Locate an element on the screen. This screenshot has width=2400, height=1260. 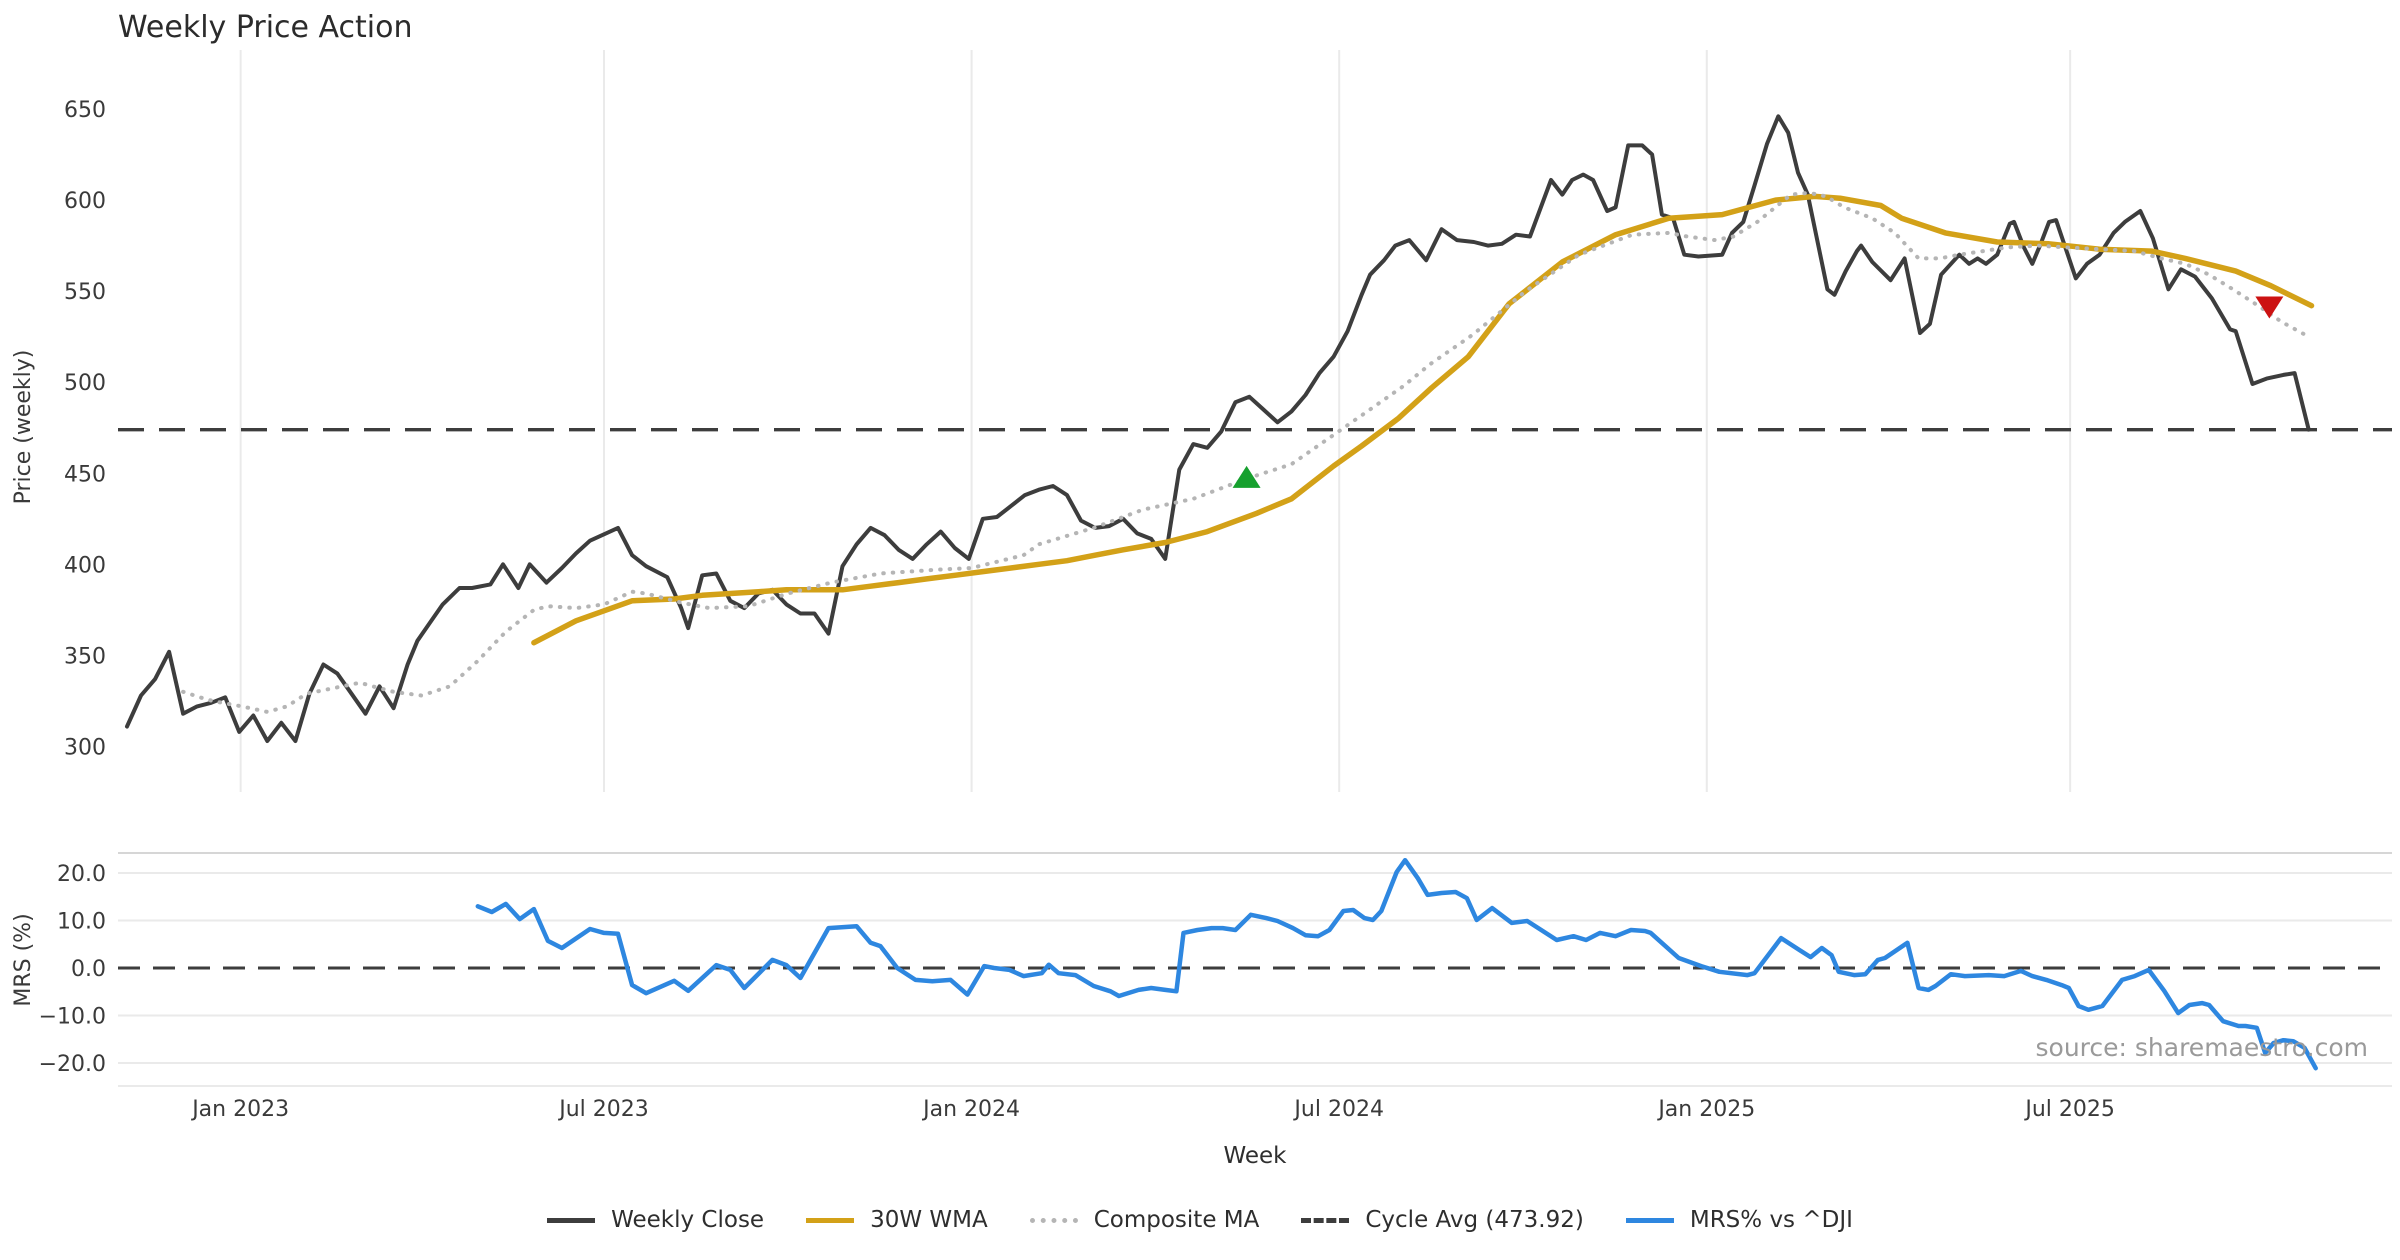
legend-item-label: MRS% vs ^DJI is located at coordinates (1771, 1220).